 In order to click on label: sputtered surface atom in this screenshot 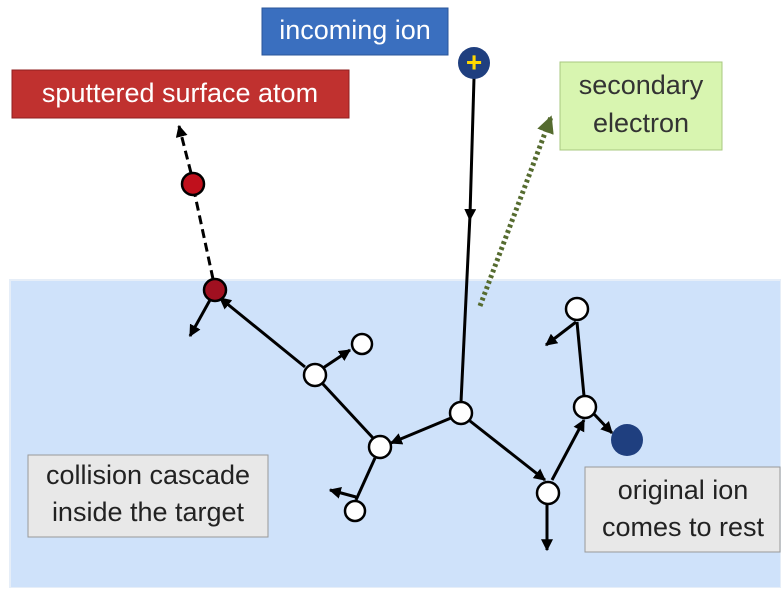, I will do `click(180, 93)`.